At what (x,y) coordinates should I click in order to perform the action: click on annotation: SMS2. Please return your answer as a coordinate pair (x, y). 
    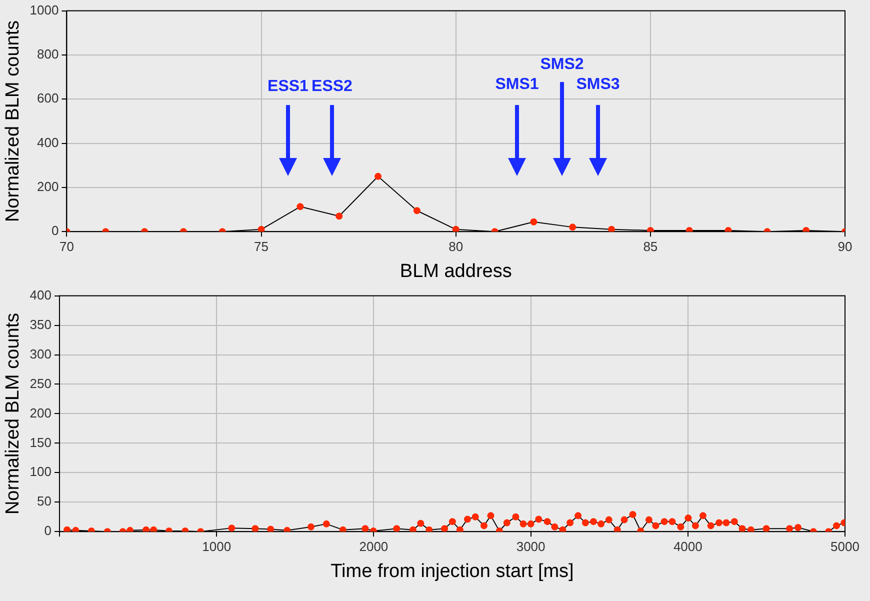
    Looking at the image, I should click on (562, 65).